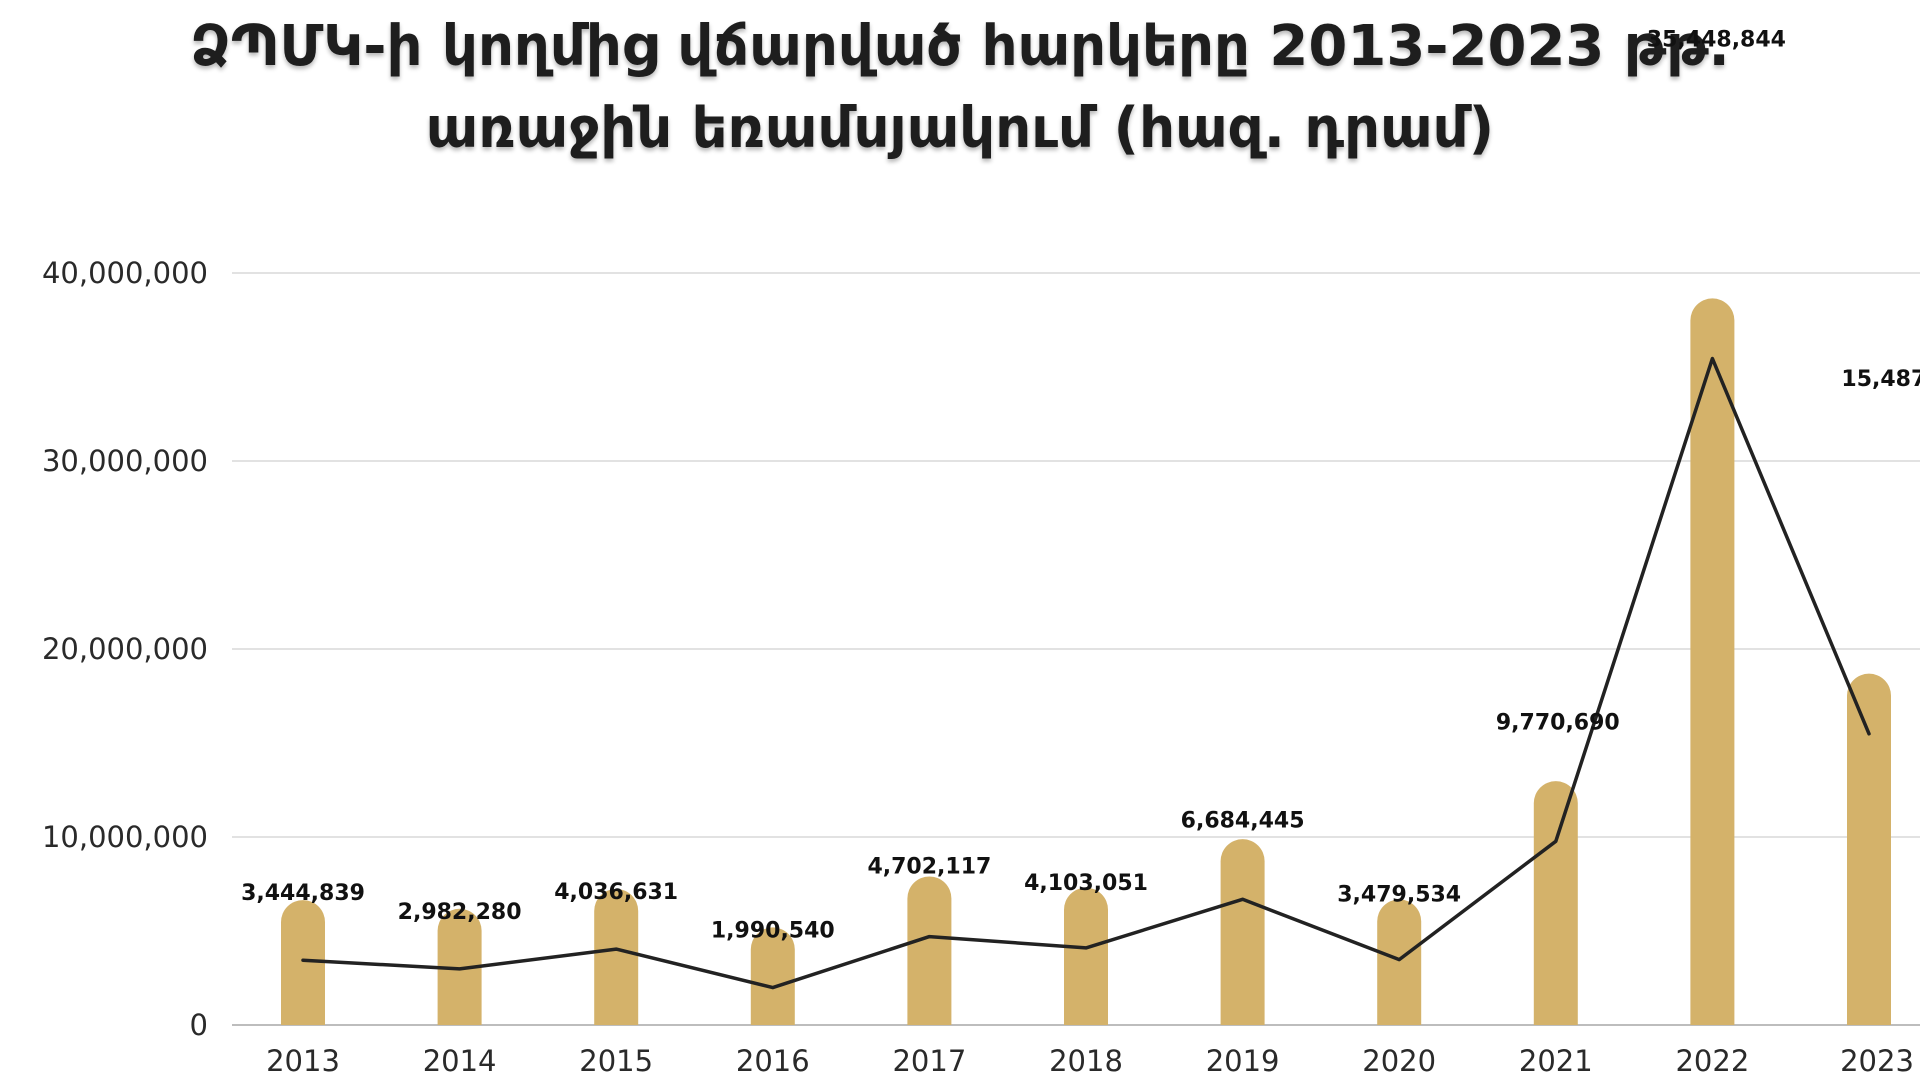 The width and height of the screenshot is (1920, 1080). I want to click on bar-2021, so click(1555, 903).